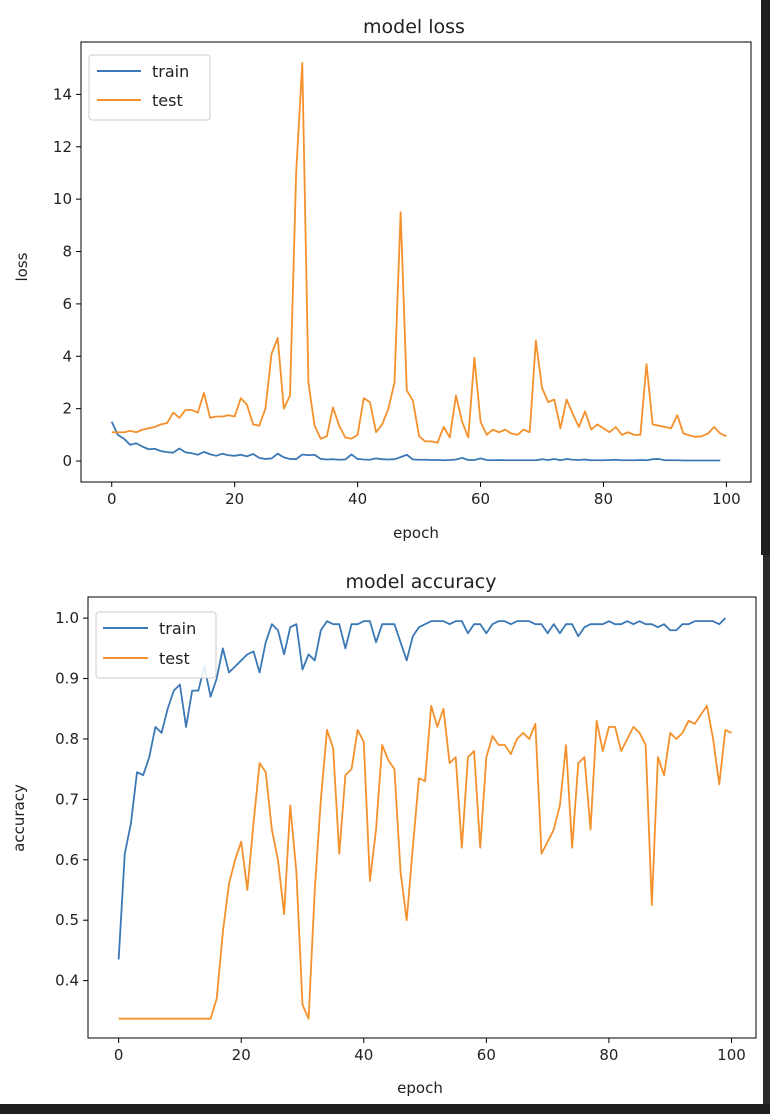 The height and width of the screenshot is (1114, 770). What do you see at coordinates (67, 409) in the screenshot?
I see `y-tick-label: 2` at bounding box center [67, 409].